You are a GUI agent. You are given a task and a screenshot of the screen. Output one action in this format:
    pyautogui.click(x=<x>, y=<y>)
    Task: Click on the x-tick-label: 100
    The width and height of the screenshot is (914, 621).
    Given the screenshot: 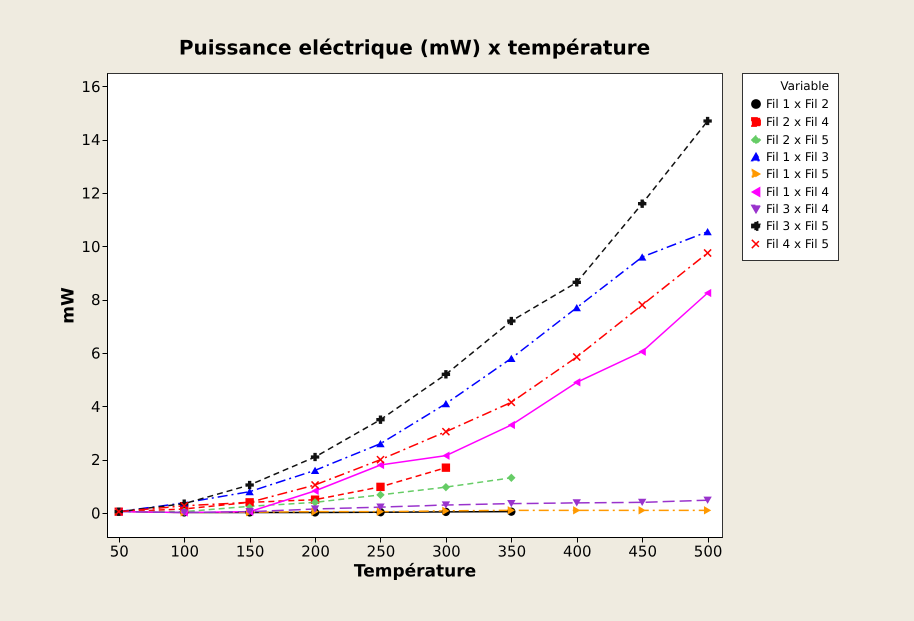 What is the action you would take?
    pyautogui.click(x=185, y=551)
    